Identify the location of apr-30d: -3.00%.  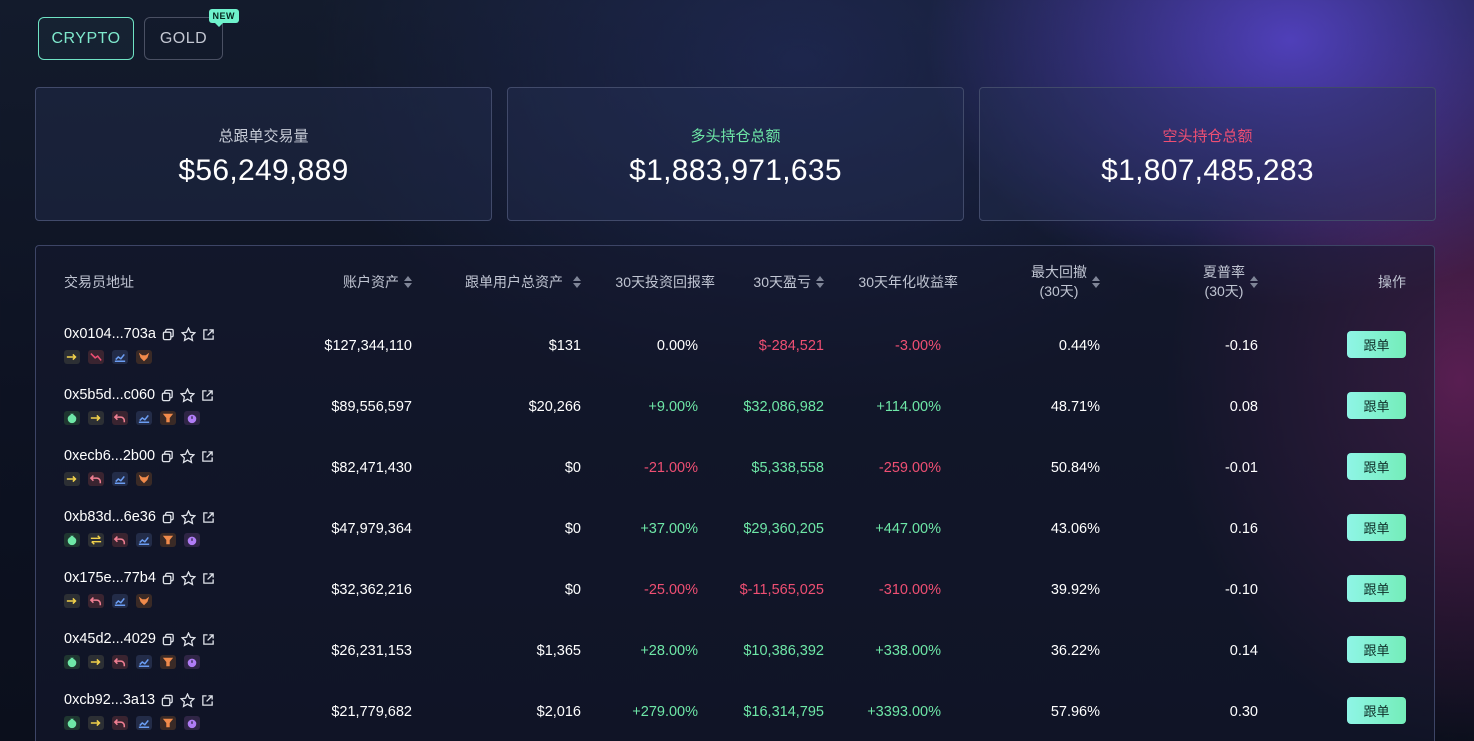
(918, 345).